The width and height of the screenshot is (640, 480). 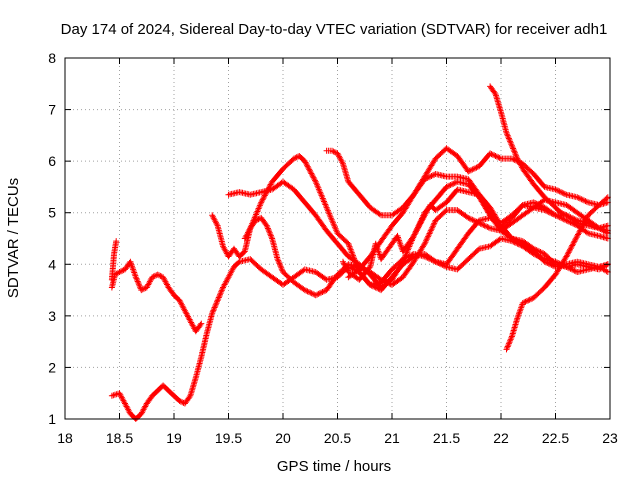 What do you see at coordinates (13, 238) in the screenshot?
I see `y-axis-title: SDTVAR / TECUs` at bounding box center [13, 238].